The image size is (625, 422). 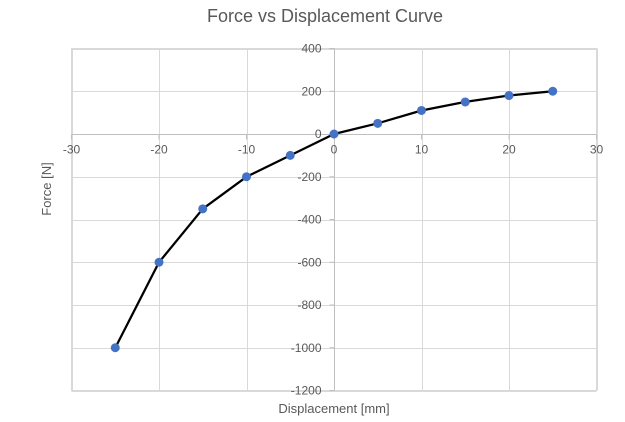 I want to click on x-axis-label: Displacement [mm], so click(x=333, y=408).